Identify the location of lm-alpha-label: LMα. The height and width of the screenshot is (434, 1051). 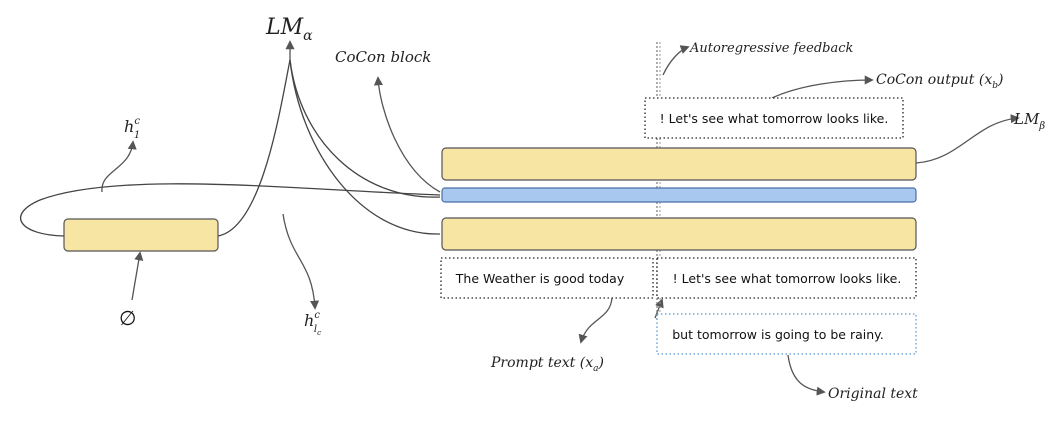
(289, 29).